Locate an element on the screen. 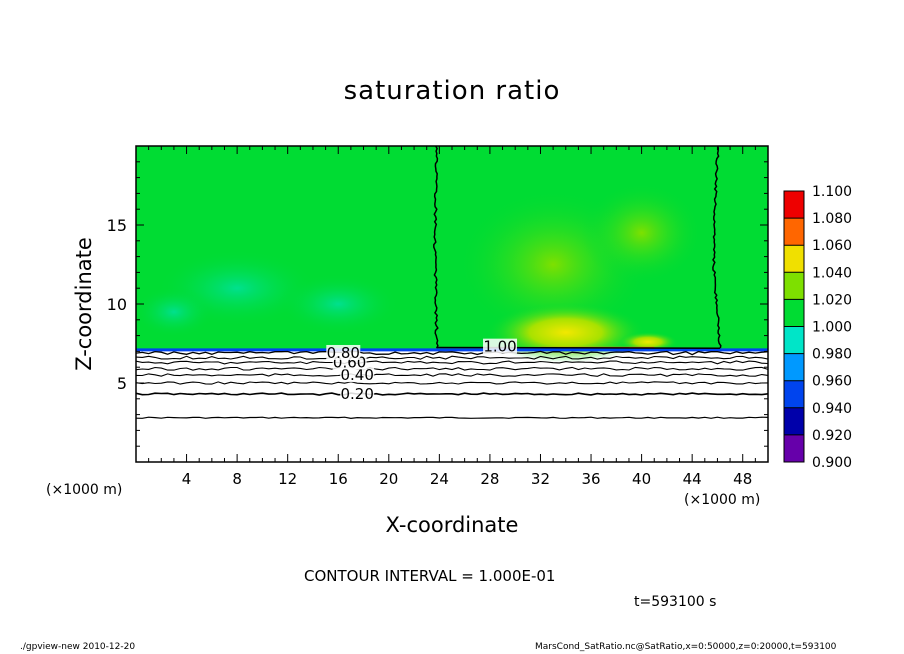 This screenshot has width=904, height=654. colorbar-label: 0.900 is located at coordinates (832, 463).